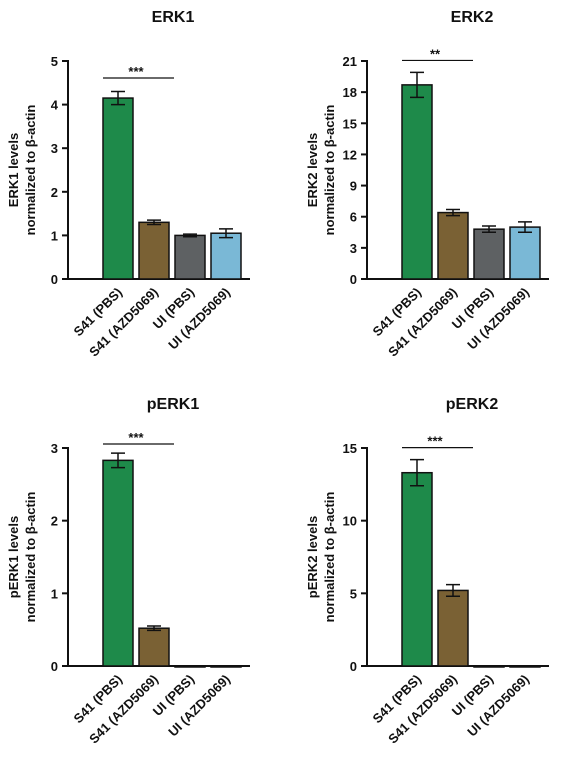 This screenshot has height=770, width=561. What do you see at coordinates (173, 404) in the screenshot?
I see `panel-title: pERK1` at bounding box center [173, 404].